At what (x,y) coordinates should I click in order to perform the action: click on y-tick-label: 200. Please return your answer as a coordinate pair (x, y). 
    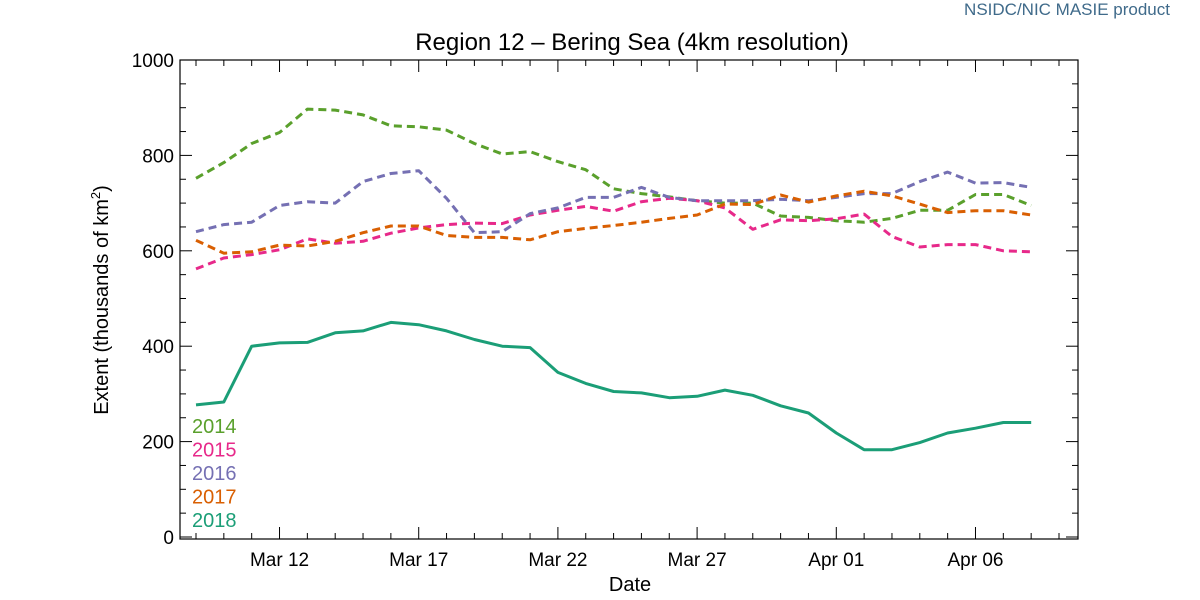
    Looking at the image, I should click on (158, 443).